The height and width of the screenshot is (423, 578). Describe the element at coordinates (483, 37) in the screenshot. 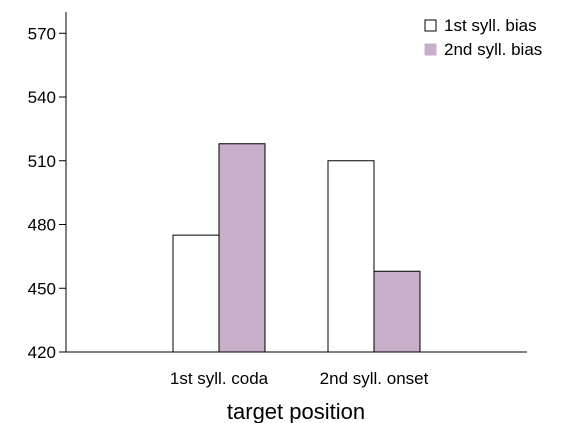

I see `legend: 1st syll. bias 2nd syll. bias` at that location.